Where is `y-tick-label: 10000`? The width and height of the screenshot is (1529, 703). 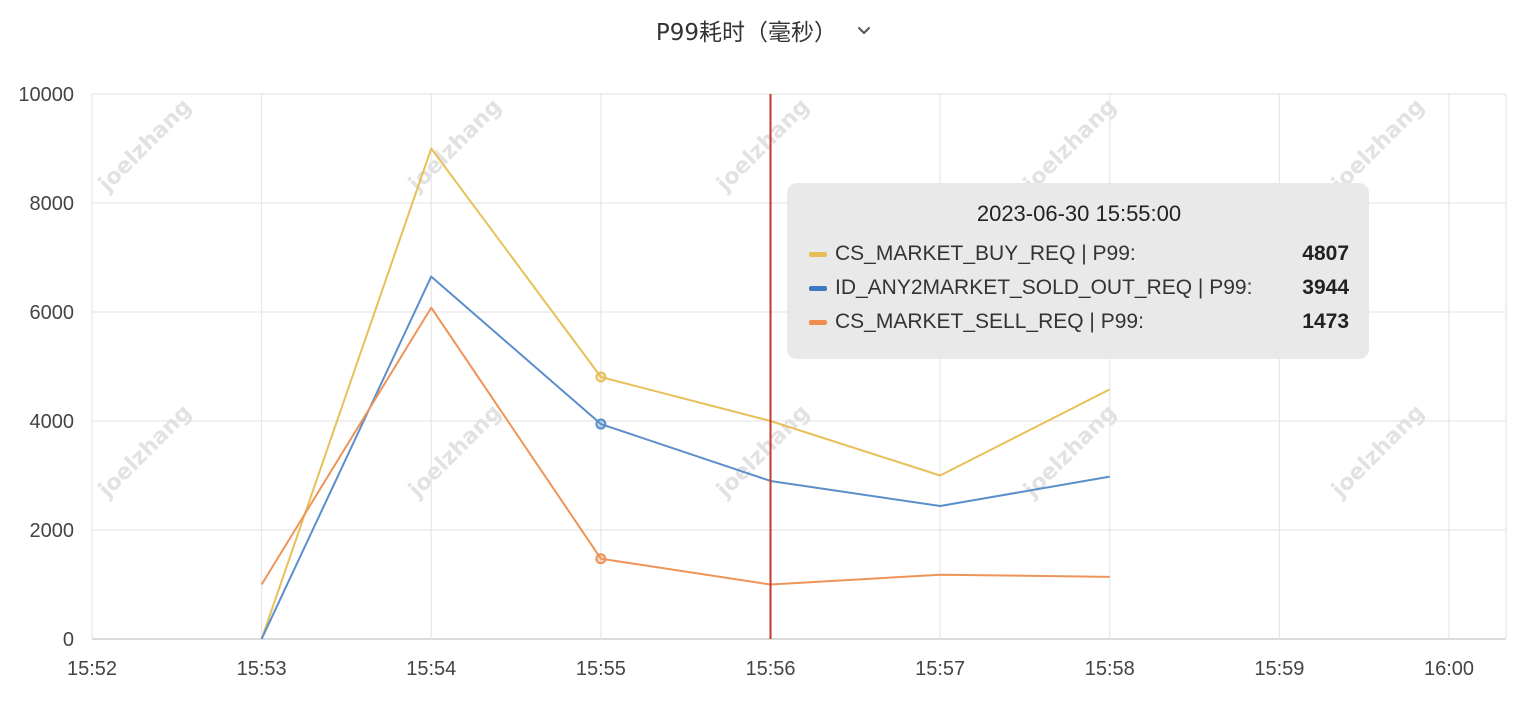 y-tick-label: 10000 is located at coordinates (46, 95).